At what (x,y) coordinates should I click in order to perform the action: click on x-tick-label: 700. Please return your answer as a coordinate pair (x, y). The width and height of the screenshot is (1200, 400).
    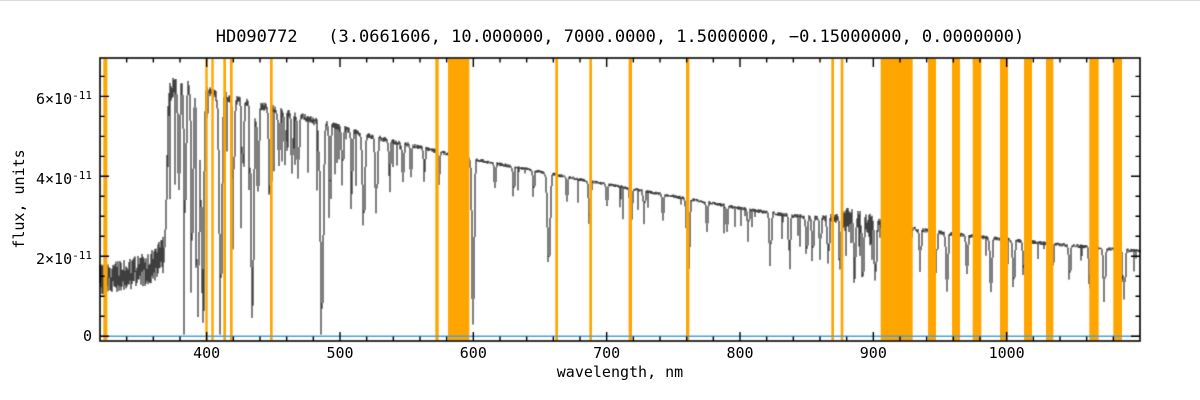
    Looking at the image, I should click on (607, 353).